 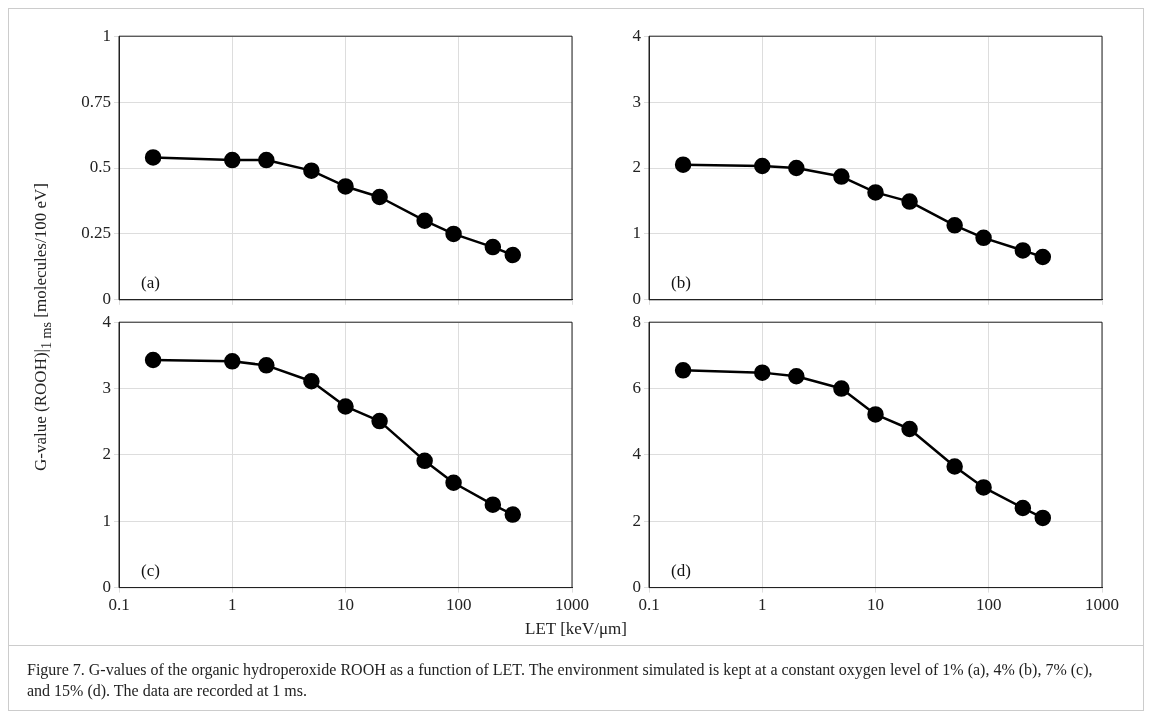 I want to click on annotation: (b), so click(x=681, y=282).